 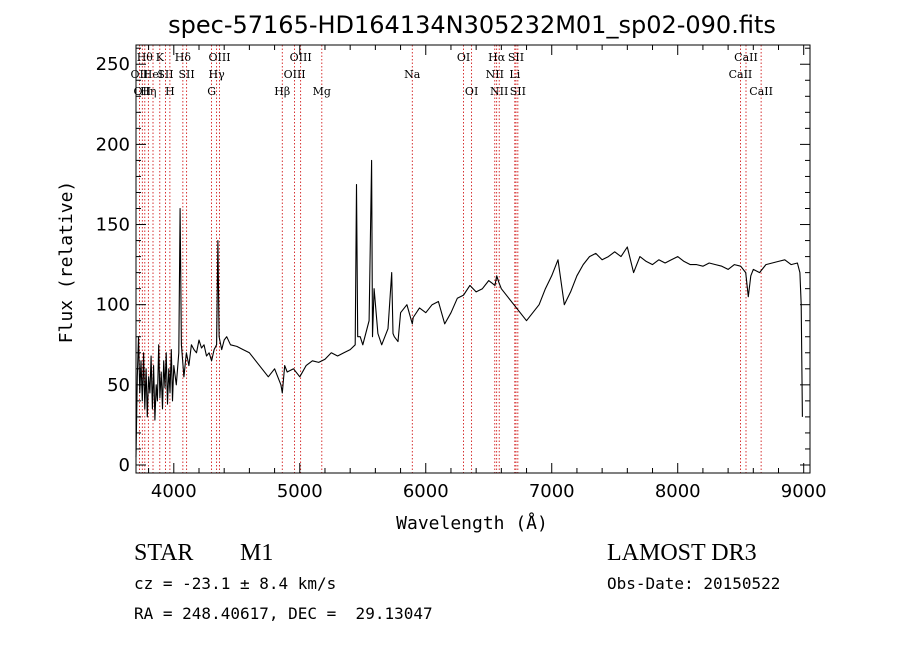 What do you see at coordinates (113, 225) in the screenshot?
I see `y-tick-label: 150` at bounding box center [113, 225].